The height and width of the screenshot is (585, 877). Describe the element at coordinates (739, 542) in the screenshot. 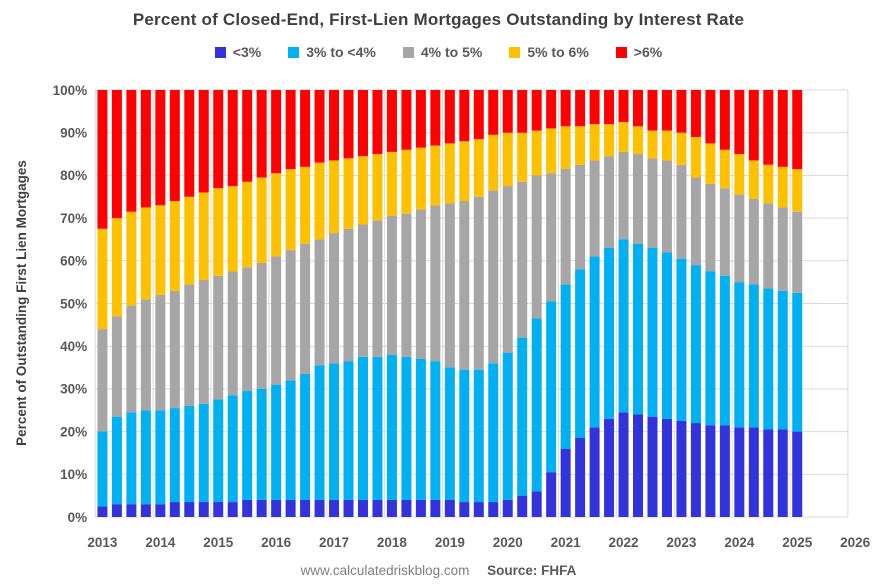

I see `x-tick-label: 2024` at that location.